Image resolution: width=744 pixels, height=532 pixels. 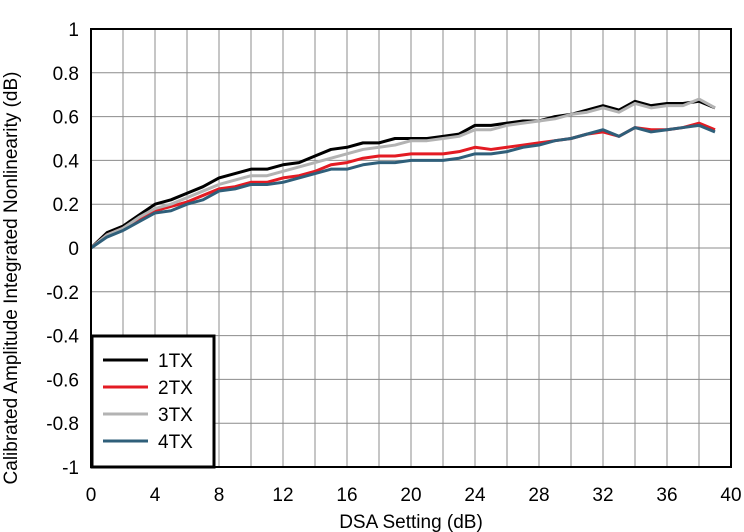 I want to click on x-tick-labels: 0 4 8 12 16 20 24 28 32 36 40, so click(x=414, y=495).